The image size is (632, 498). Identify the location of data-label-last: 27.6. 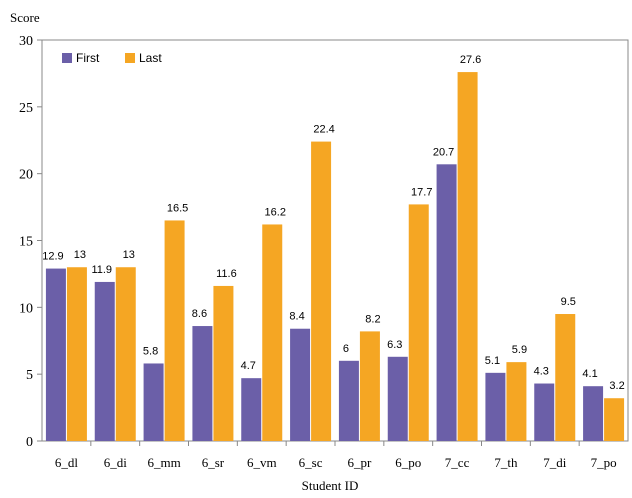
(470, 60).